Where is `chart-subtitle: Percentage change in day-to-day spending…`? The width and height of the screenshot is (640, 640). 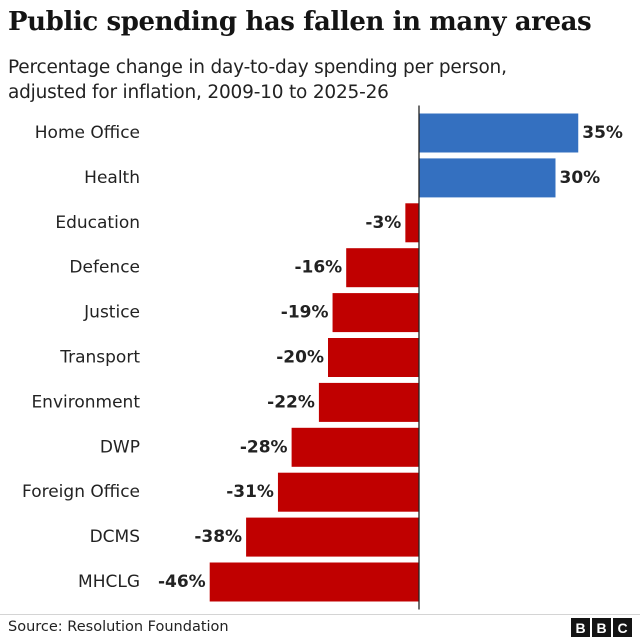
chart-subtitle: Percentage change in day-to-day spending… is located at coordinates (257, 80).